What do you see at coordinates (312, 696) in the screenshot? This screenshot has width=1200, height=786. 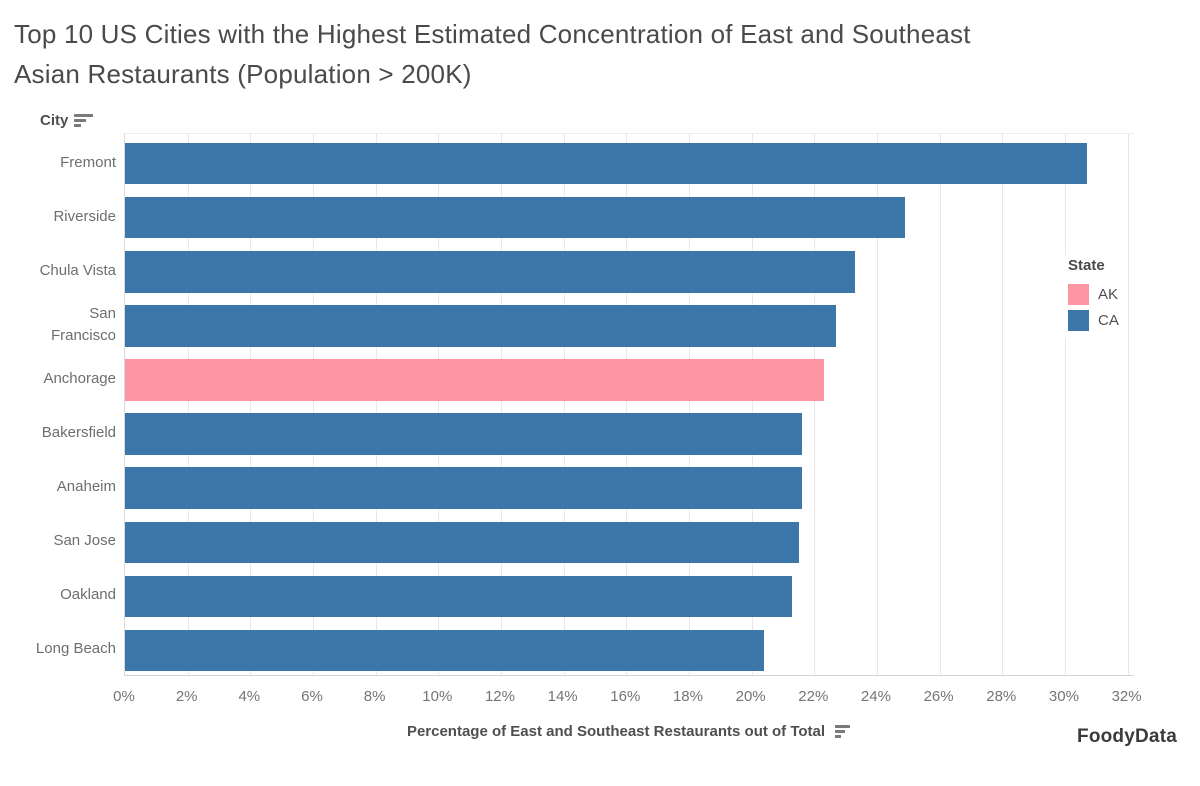 I see `x-tick-label: 6%` at bounding box center [312, 696].